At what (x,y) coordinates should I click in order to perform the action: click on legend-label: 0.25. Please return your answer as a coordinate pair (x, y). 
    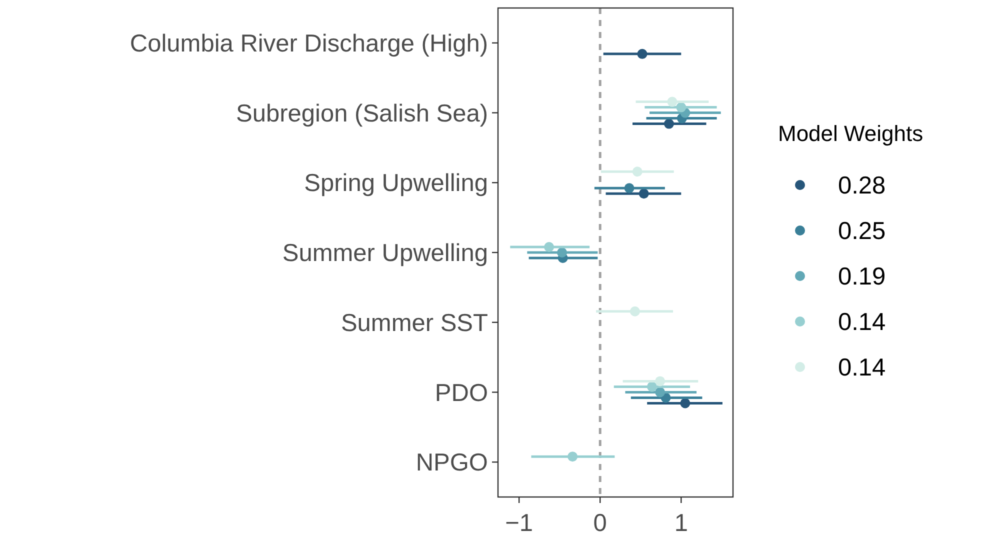
    Looking at the image, I should click on (862, 232).